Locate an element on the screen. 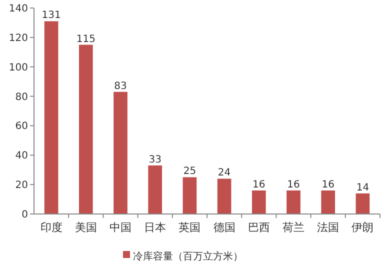 This screenshot has width=386, height=270. y-tick-label: 120 is located at coordinates (18, 38).